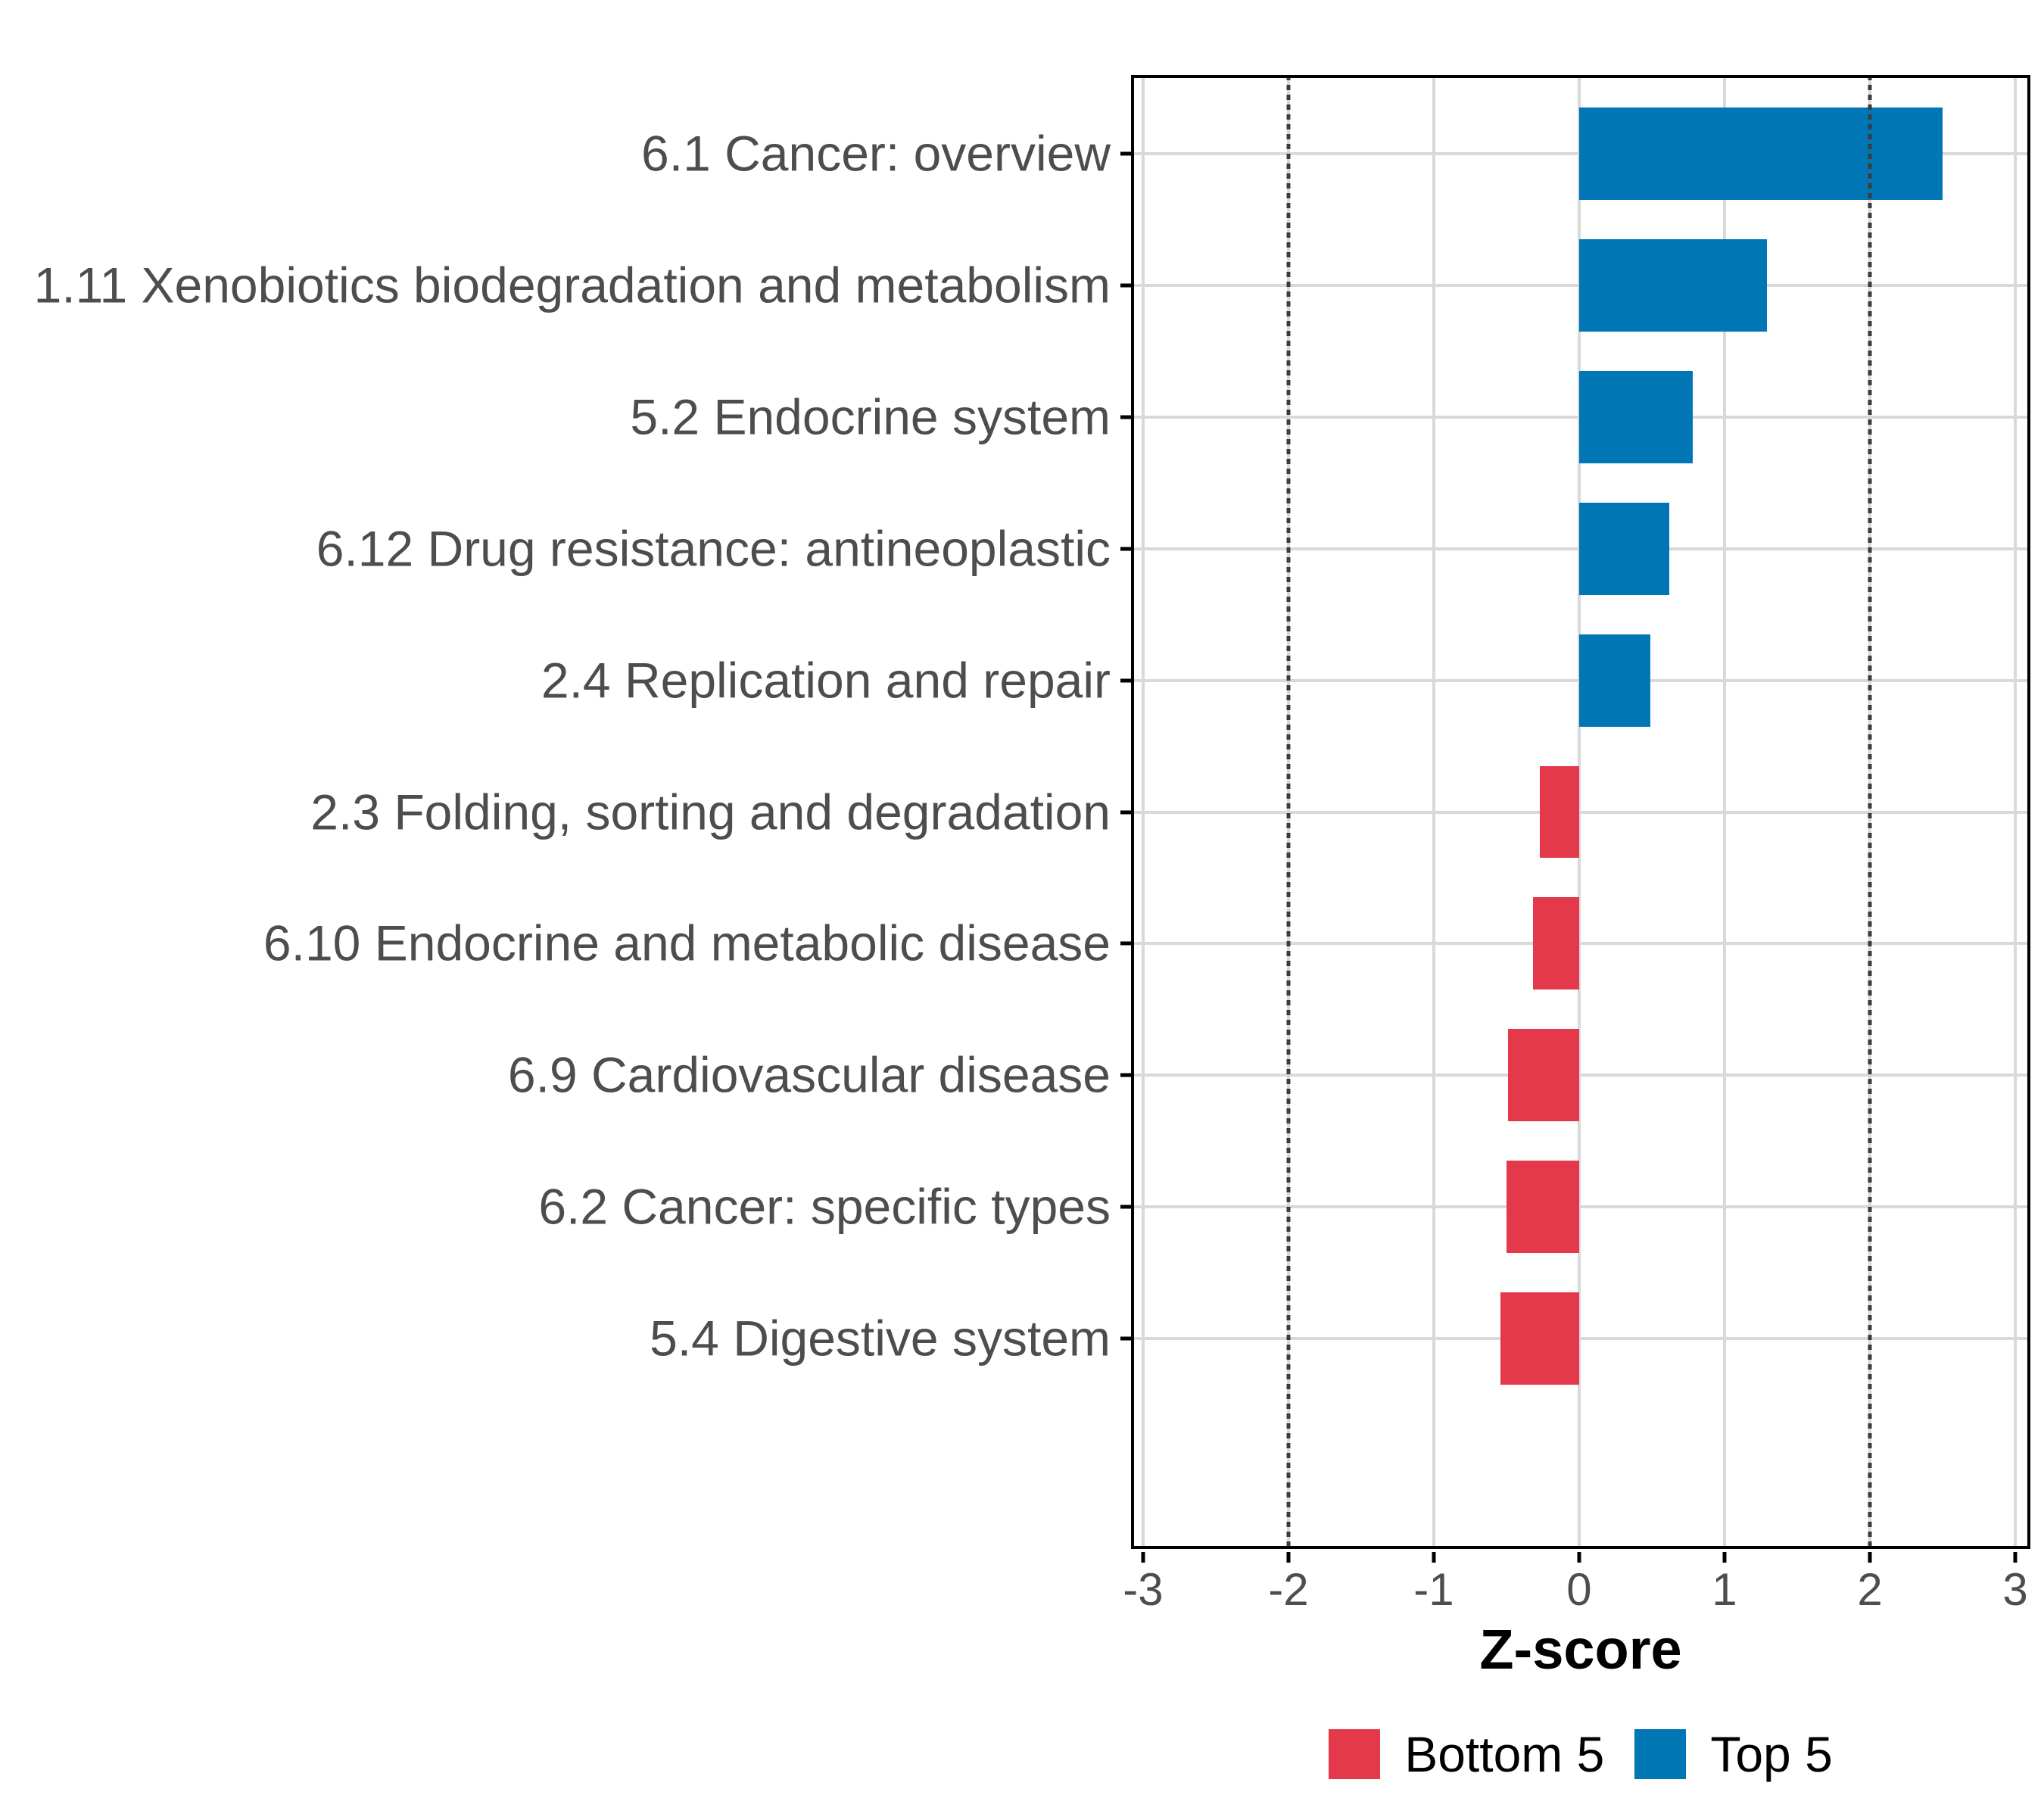  What do you see at coordinates (1771, 1754) in the screenshot?
I see `legend-label-top5: Top 5` at bounding box center [1771, 1754].